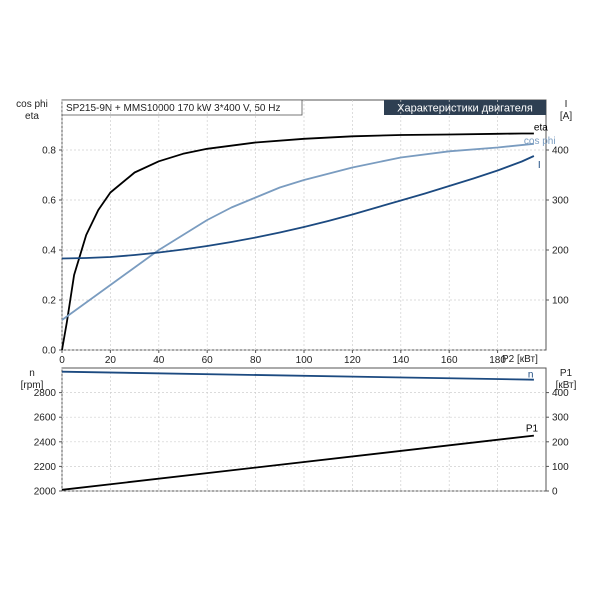 This screenshot has width=600, height=605. Describe the element at coordinates (560, 393) in the screenshot. I see `bottom-ytick-right-label: 400` at that location.